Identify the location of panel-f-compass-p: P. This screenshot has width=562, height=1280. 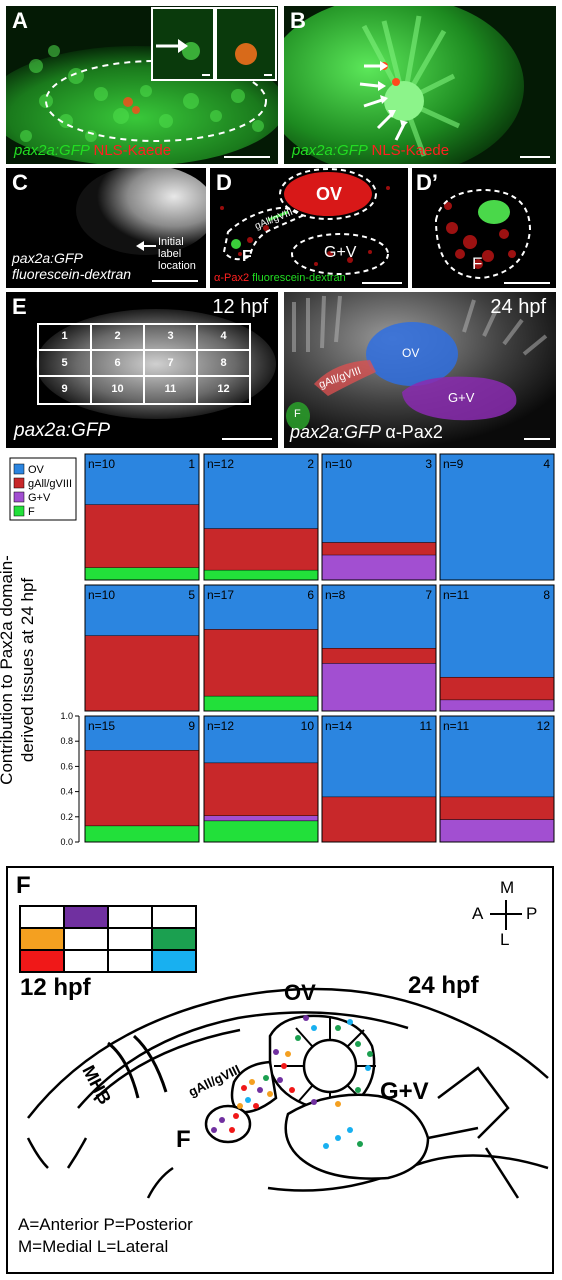
(532, 913).